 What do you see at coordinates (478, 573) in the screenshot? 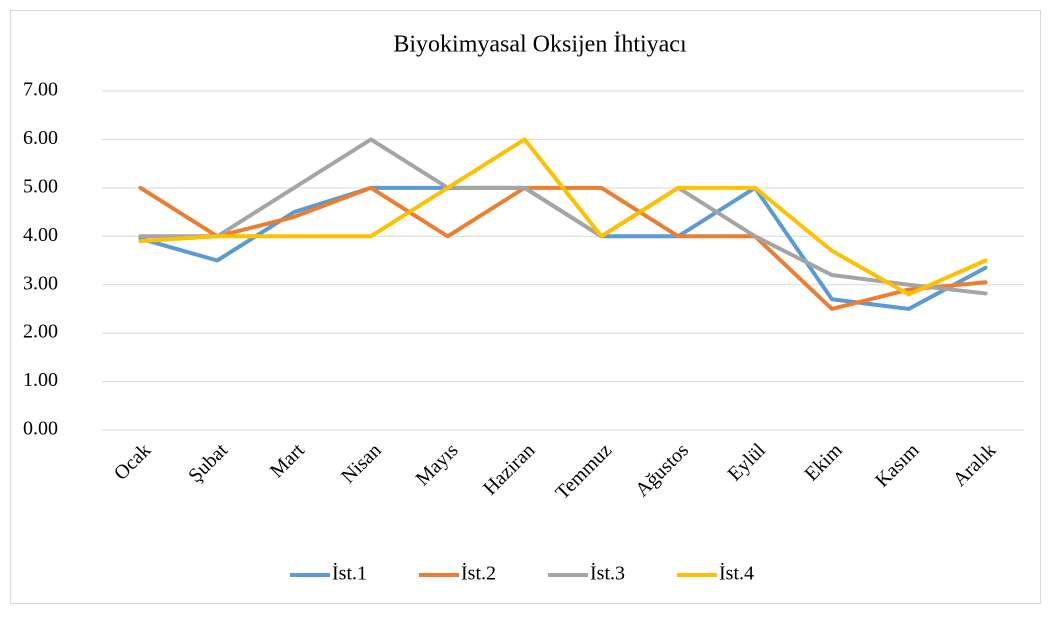
I see `legend-label: İst.2` at bounding box center [478, 573].